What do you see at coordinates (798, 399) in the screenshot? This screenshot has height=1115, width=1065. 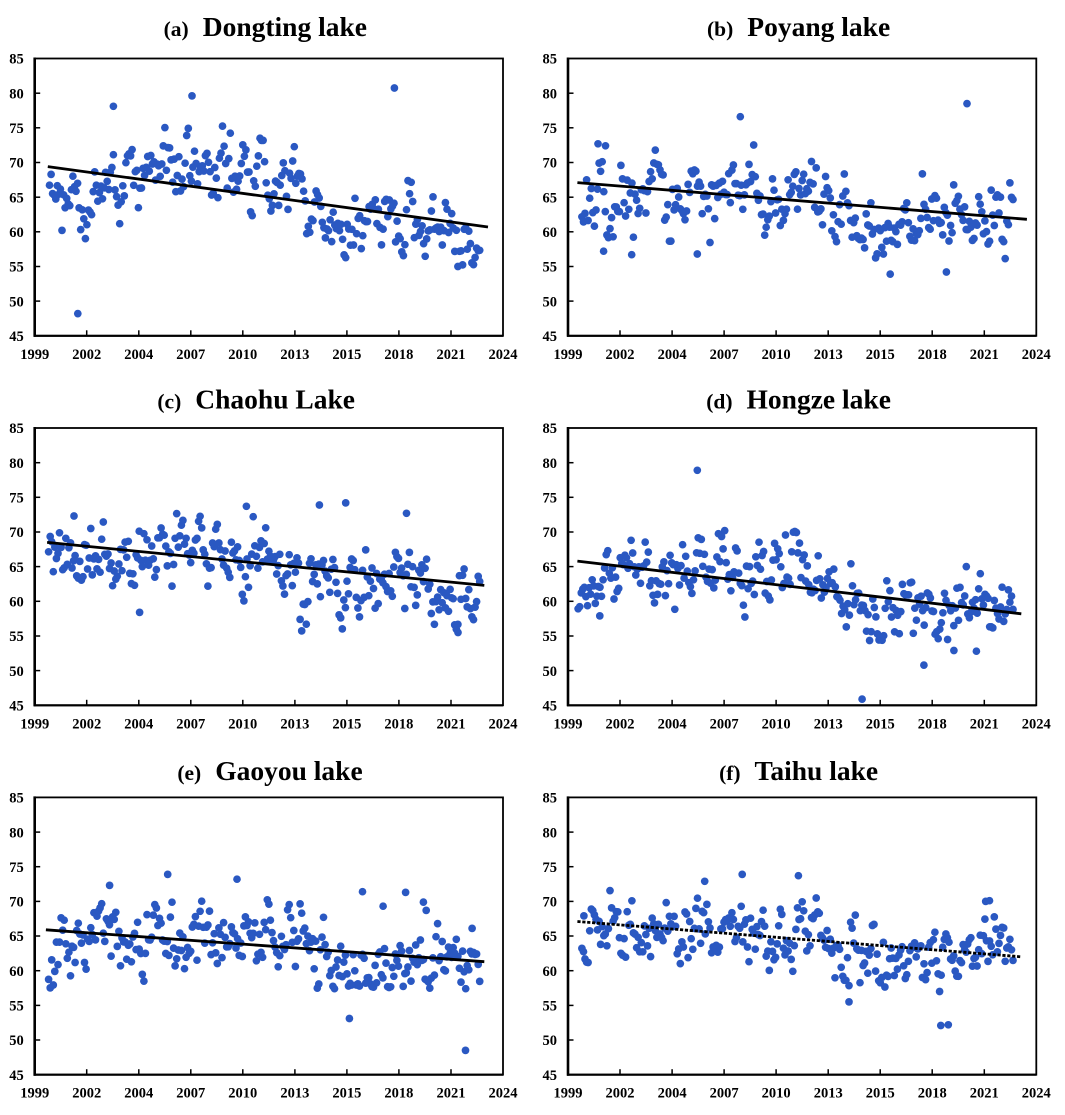 I see `svg-text:(d)Hongze lake: (d) Hongze lake` at bounding box center [798, 399].